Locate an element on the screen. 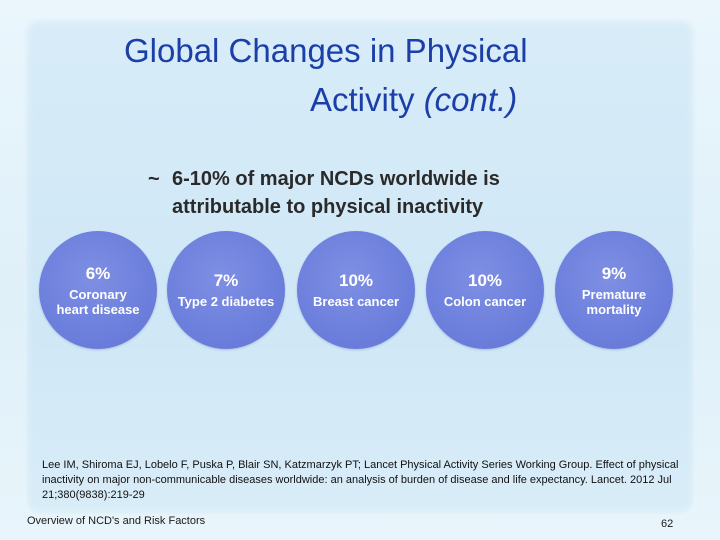 Image resolution: width=720 pixels, height=540 pixels. page-number: 62 is located at coordinates (667, 524).